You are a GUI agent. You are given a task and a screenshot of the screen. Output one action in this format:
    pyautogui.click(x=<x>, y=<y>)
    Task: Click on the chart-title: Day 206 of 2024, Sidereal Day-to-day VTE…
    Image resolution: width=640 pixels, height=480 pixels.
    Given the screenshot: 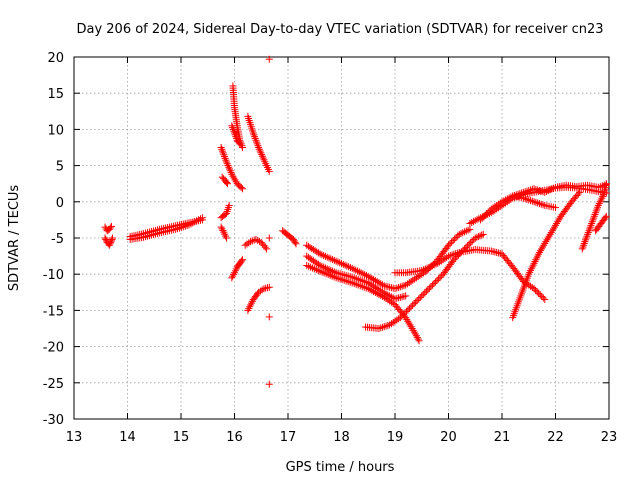 What is the action you would take?
    pyautogui.click(x=339, y=29)
    